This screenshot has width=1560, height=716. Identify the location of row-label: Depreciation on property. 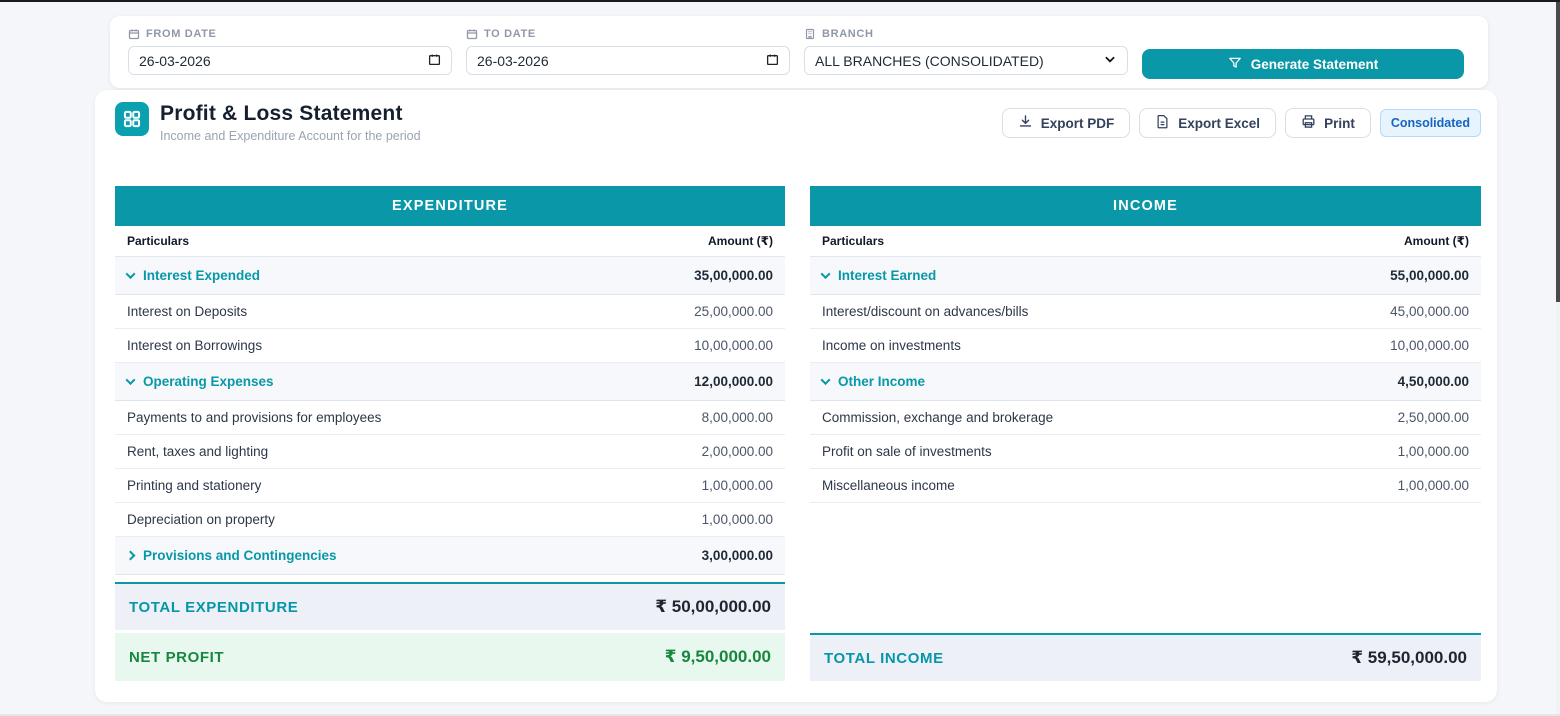
(201, 519).